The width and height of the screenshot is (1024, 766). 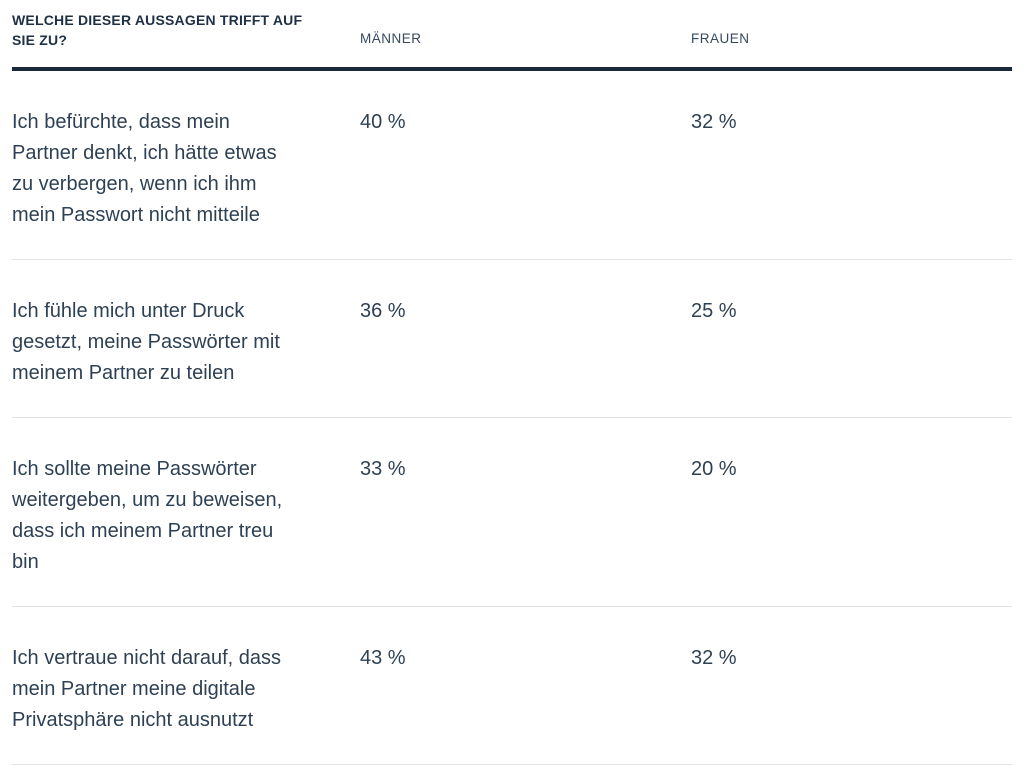 I want to click on value-maenner: 36 %, so click(x=383, y=311).